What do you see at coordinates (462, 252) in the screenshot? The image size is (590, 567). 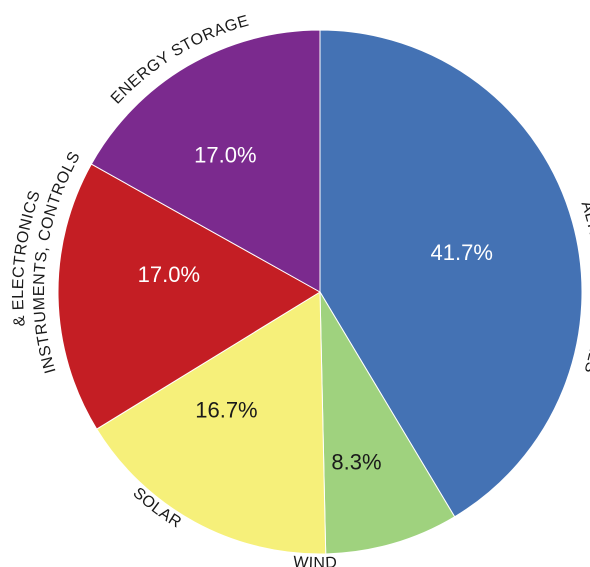 I see `value-label-alternative-fuels: 41.7%` at bounding box center [462, 252].